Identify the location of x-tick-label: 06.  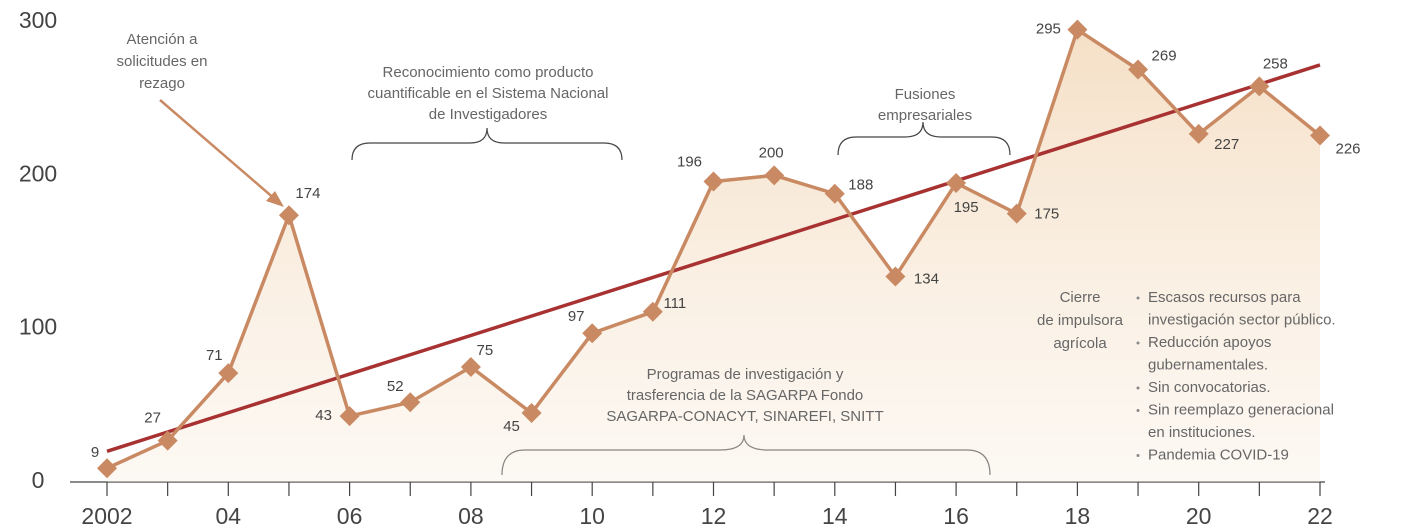
(350, 516).